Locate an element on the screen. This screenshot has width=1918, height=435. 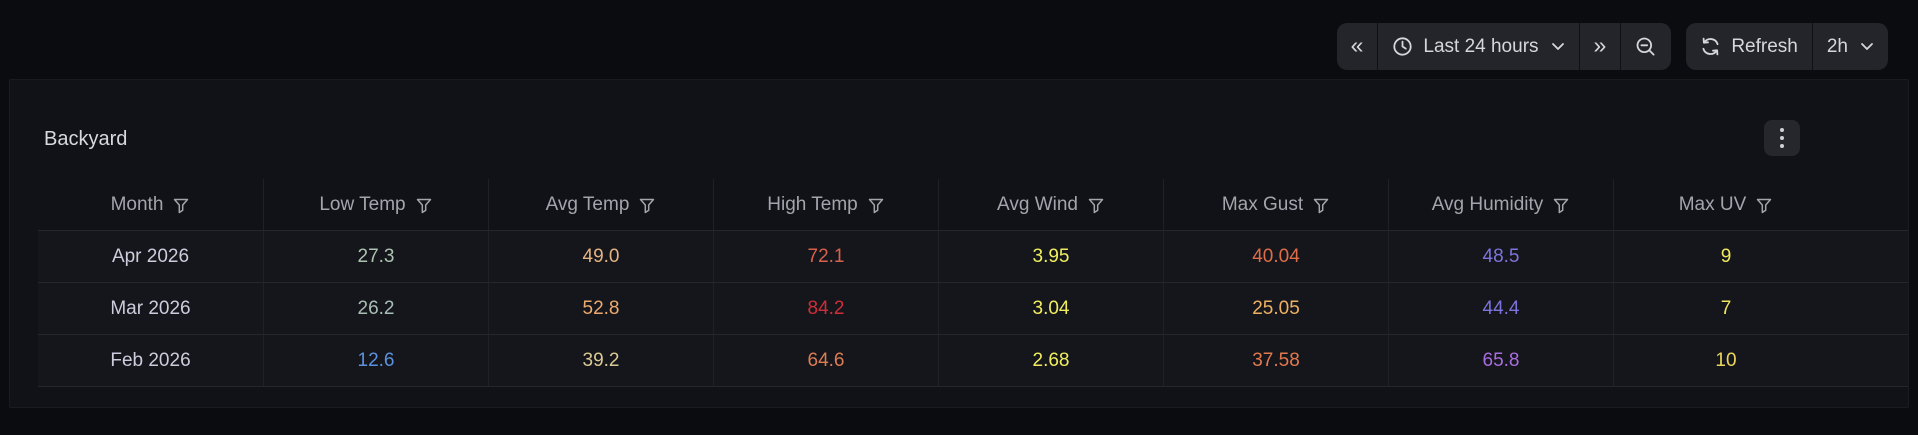
double-chevron-right-icon: » is located at coordinates (1600, 44).